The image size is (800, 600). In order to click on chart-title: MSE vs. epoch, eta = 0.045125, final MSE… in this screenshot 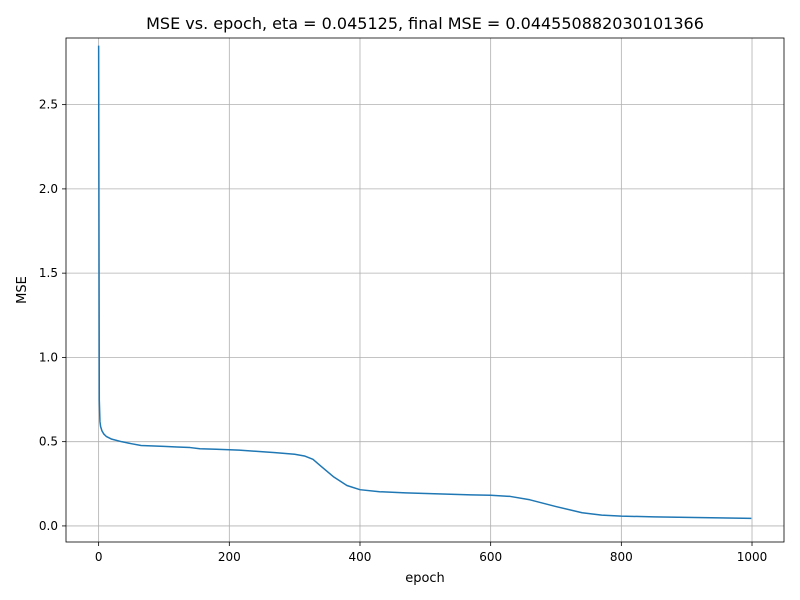, I will do `click(425, 23)`.